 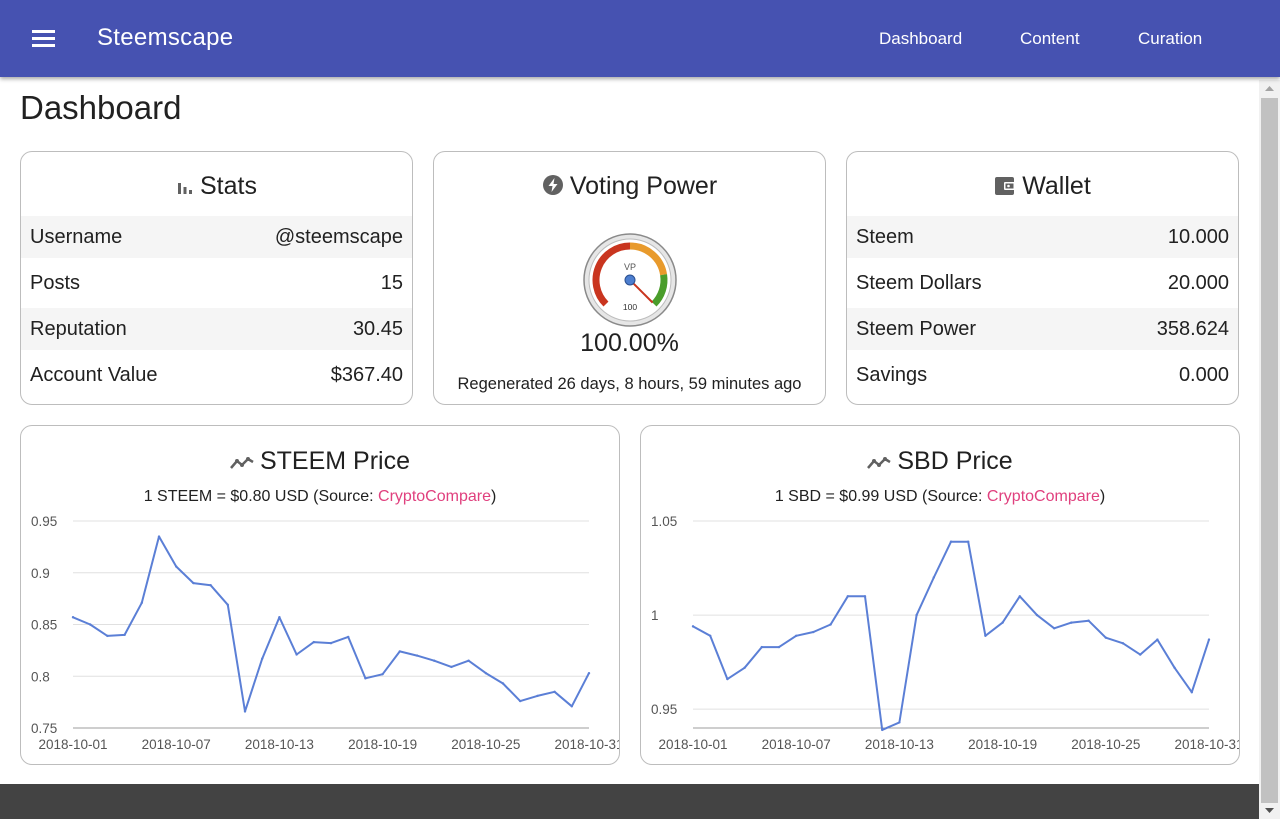 I want to click on menu-icon, so click(x=43, y=39).